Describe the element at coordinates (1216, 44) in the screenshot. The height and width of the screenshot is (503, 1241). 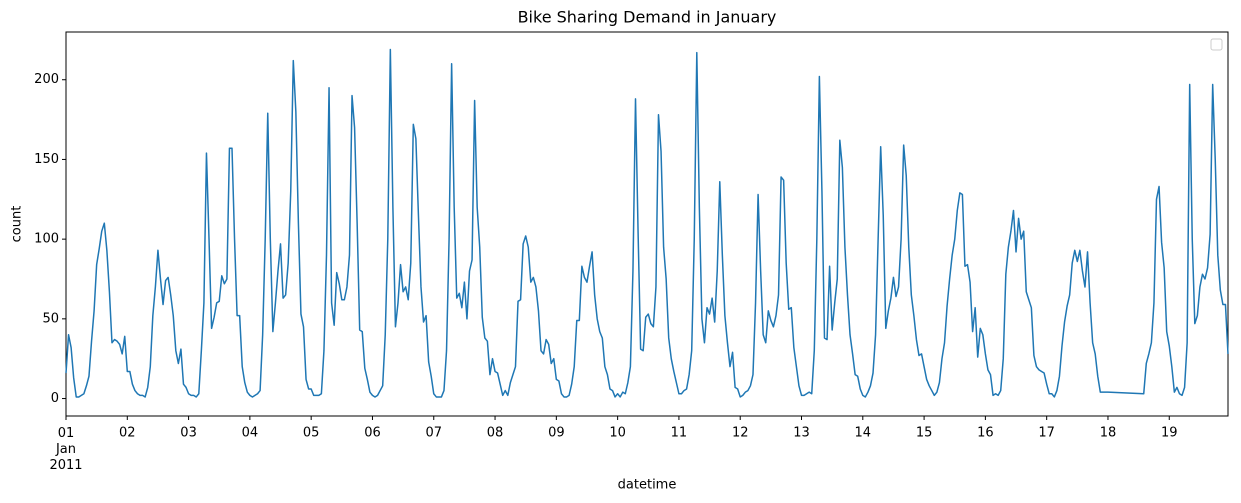
I see `legend` at that location.